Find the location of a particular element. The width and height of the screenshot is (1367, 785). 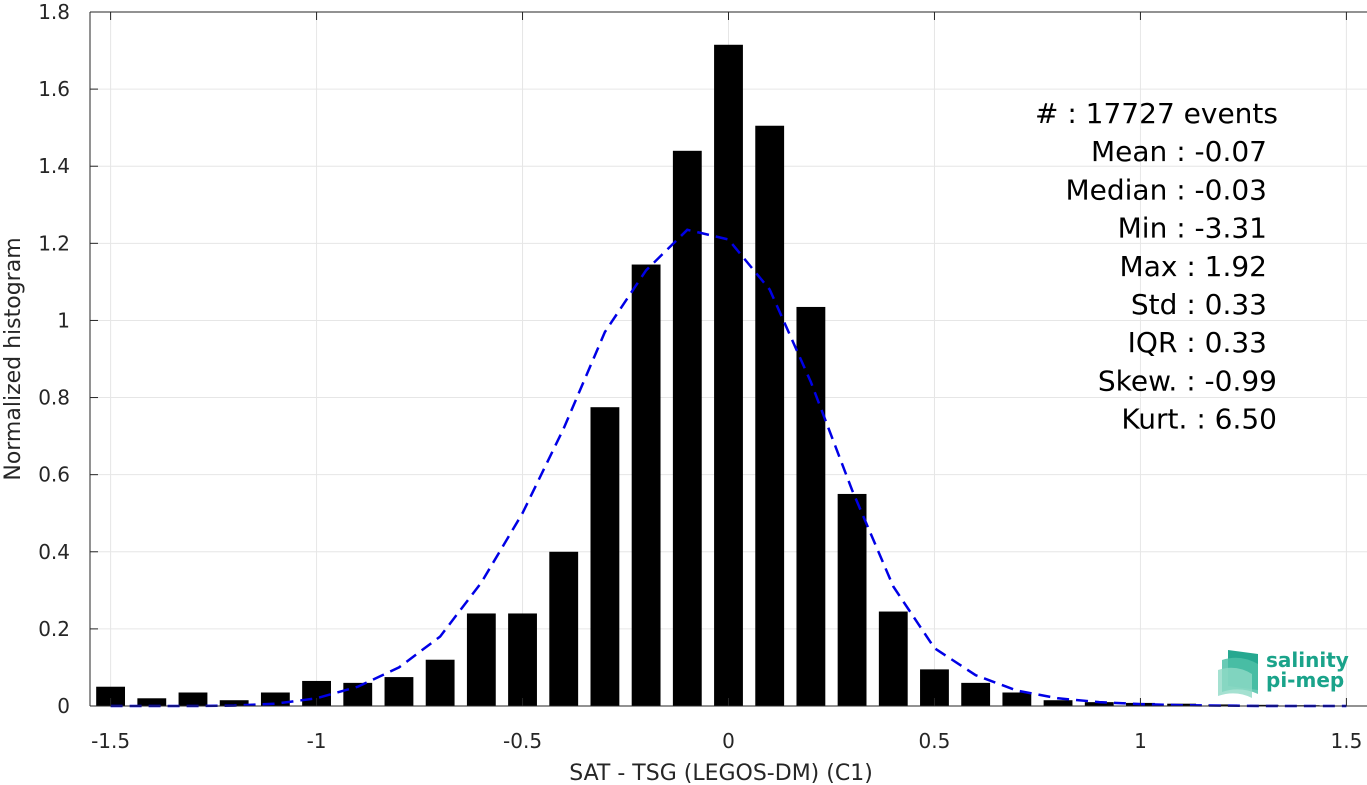

x-tick-labels: -1.5 -1 -0.5 0 0.5 1 1.5 is located at coordinates (726, 741).